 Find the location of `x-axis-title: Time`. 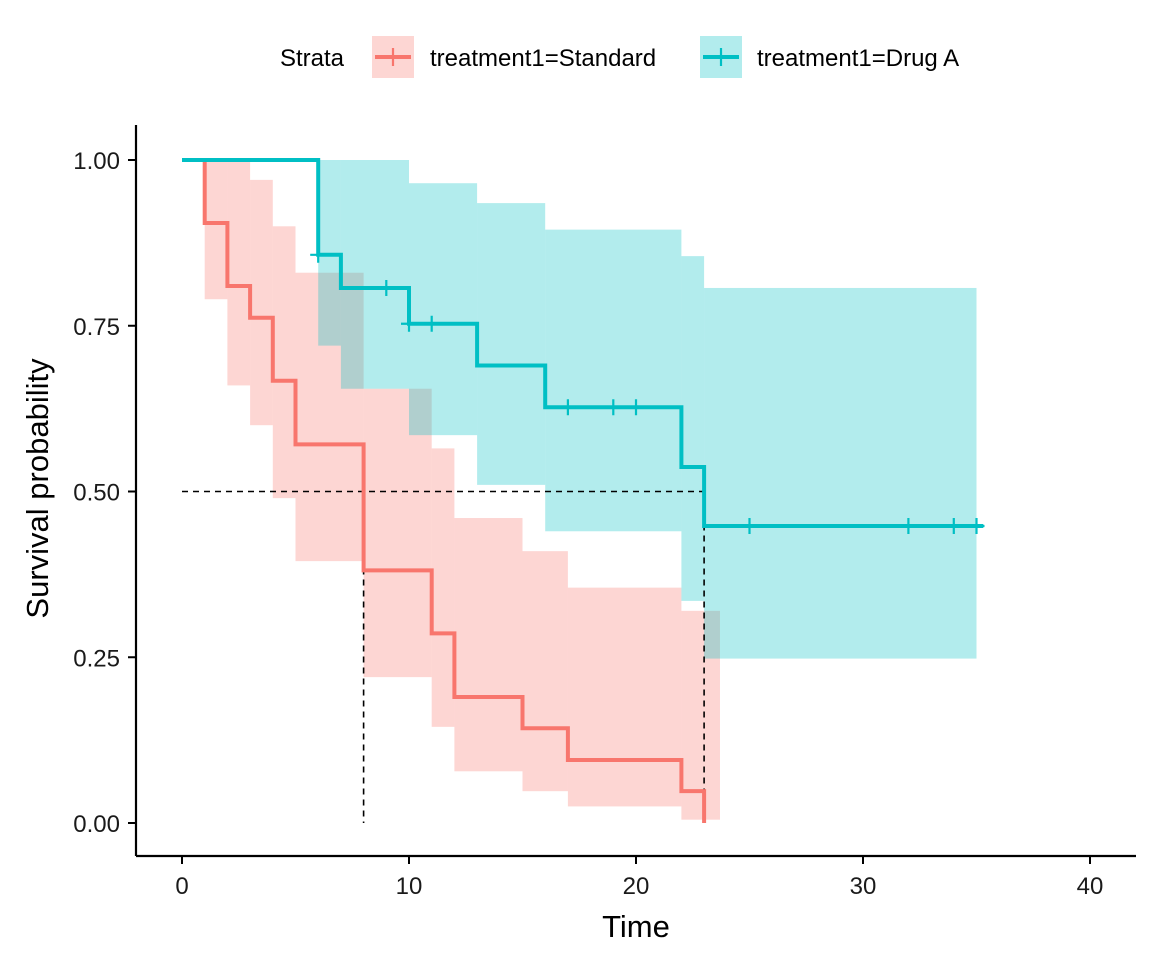

x-axis-title: Time is located at coordinates (636, 926).